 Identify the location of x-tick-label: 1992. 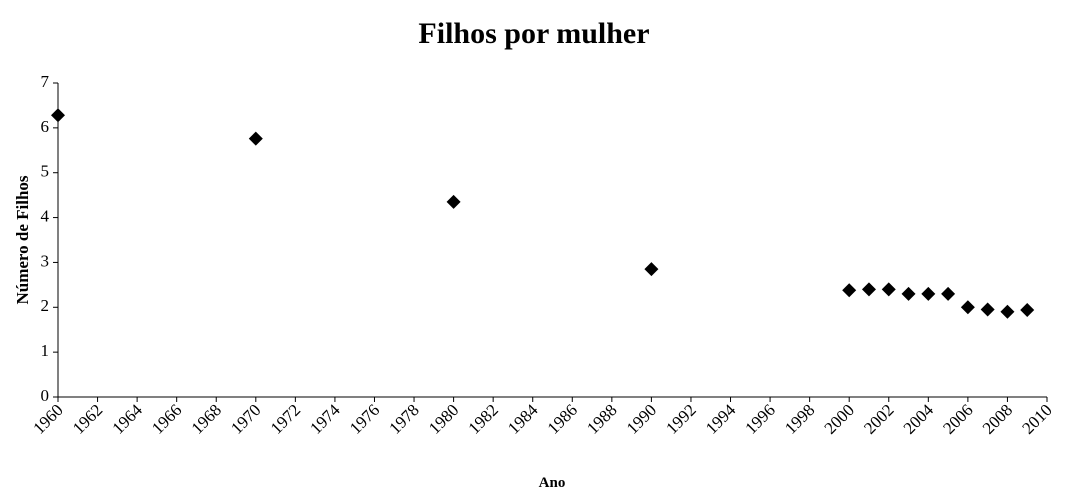
(680, 418).